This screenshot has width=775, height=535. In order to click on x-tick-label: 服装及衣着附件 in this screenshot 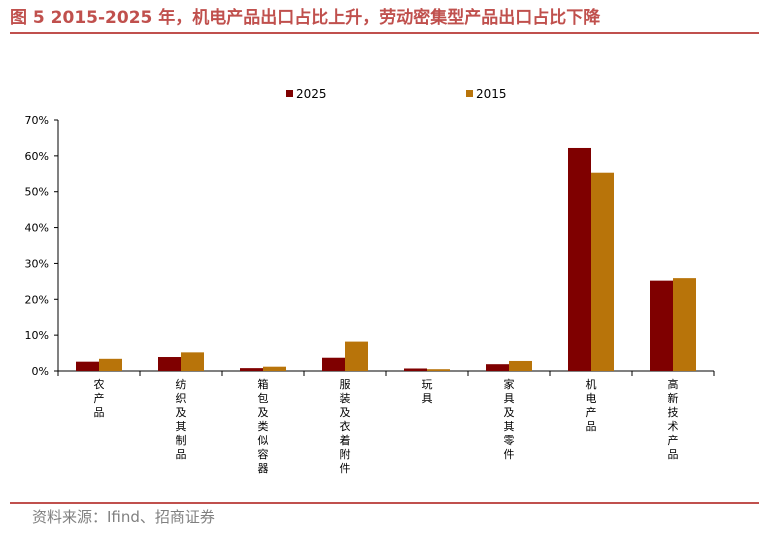, I will do `click(345, 426)`.